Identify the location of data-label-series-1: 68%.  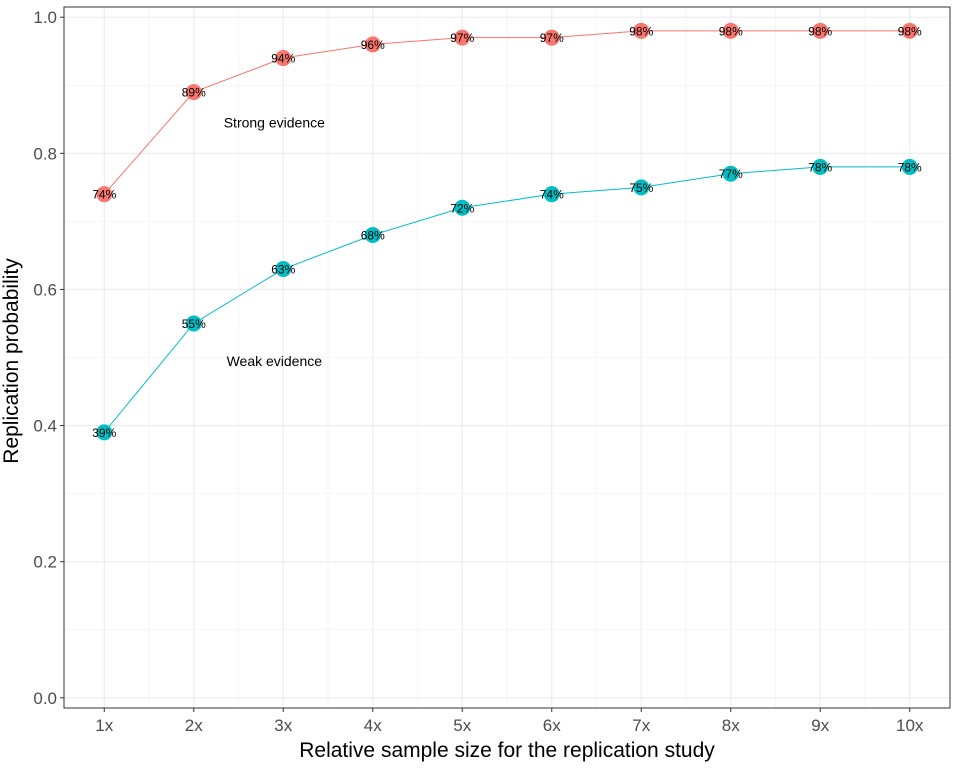
(373, 235).